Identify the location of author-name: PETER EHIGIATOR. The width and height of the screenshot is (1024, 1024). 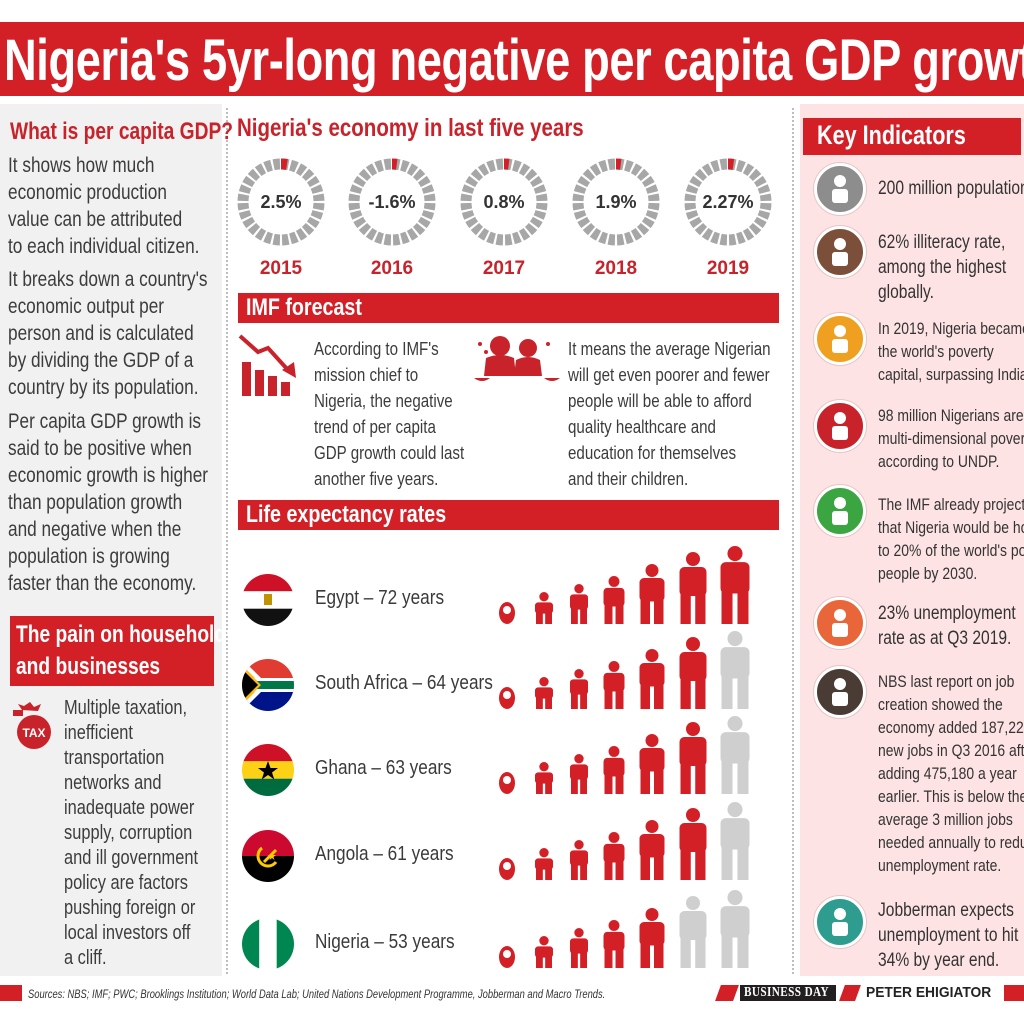
(929, 992).